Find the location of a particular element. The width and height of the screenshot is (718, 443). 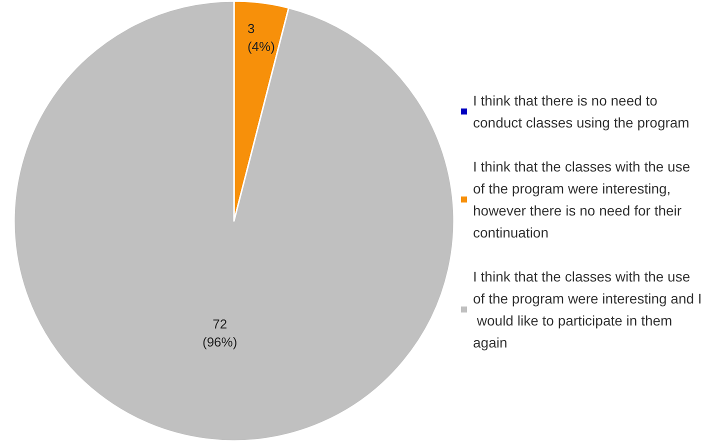

legend-label: I think that there is no need to conduct classes using the program is located at coordinates (581, 111).